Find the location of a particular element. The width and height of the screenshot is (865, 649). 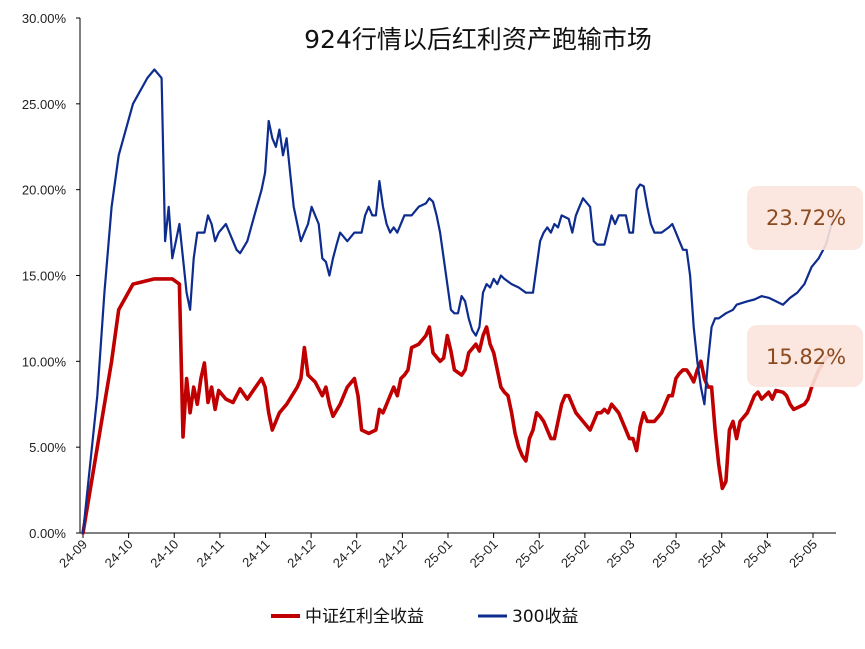

y-tick-label: 30.00% is located at coordinates (44, 18).